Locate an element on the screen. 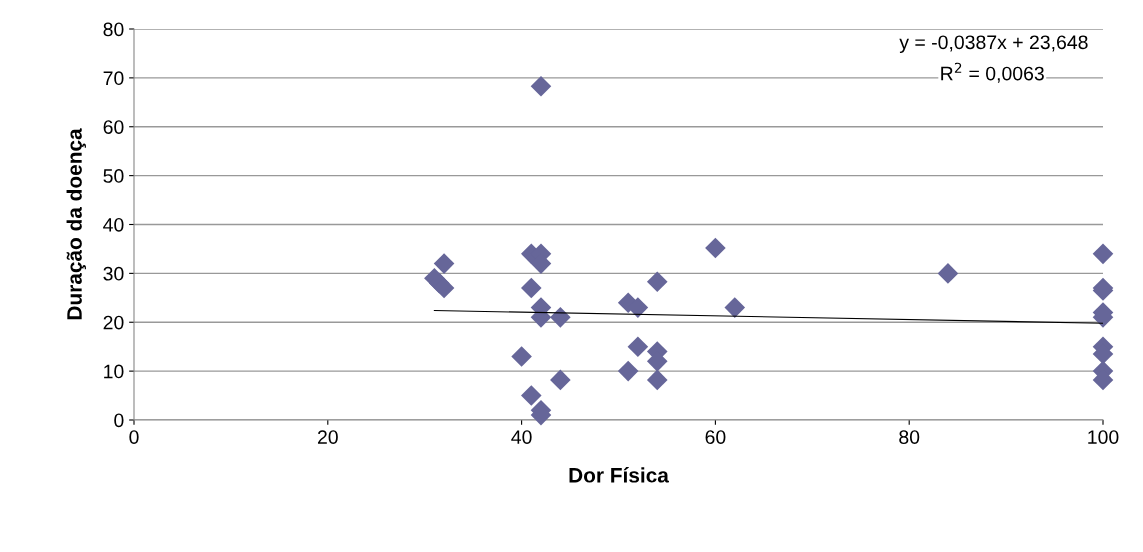 This screenshot has height=552, width=1143. x-tick-label: 0 is located at coordinates (134, 437).